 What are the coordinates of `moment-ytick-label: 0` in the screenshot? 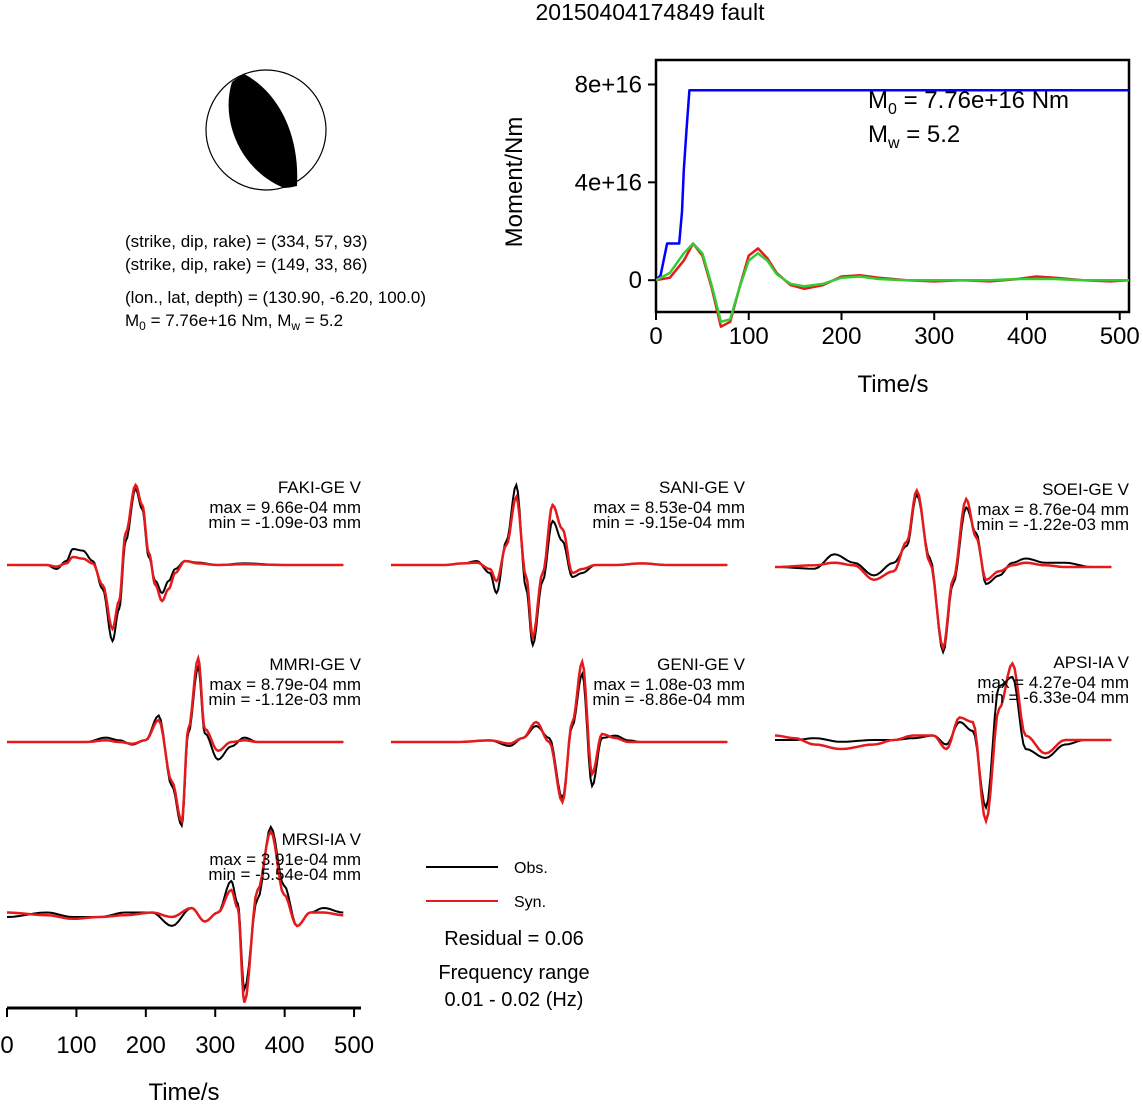 It's located at (635, 280).